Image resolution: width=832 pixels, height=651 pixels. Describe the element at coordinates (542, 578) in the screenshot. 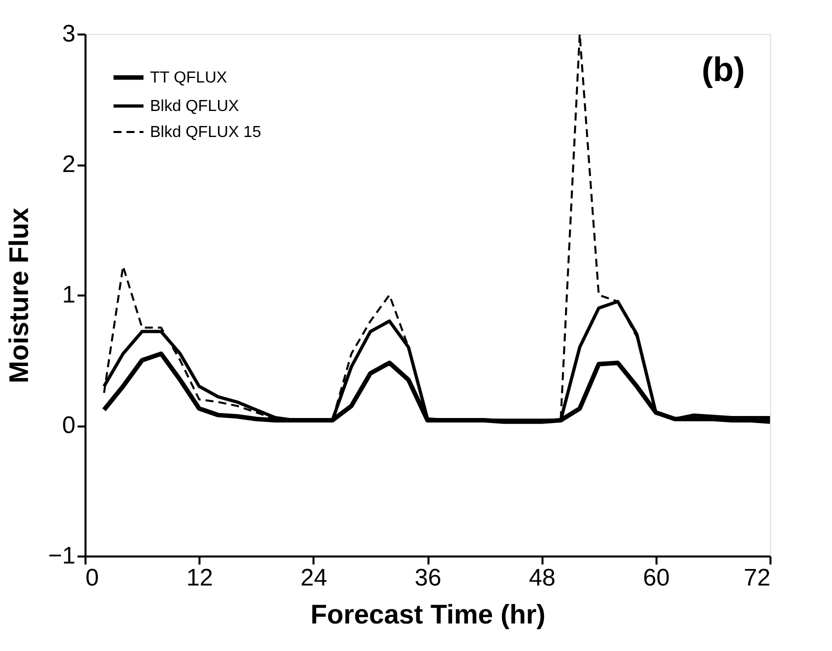

I see `x-tick-label: 48` at that location.